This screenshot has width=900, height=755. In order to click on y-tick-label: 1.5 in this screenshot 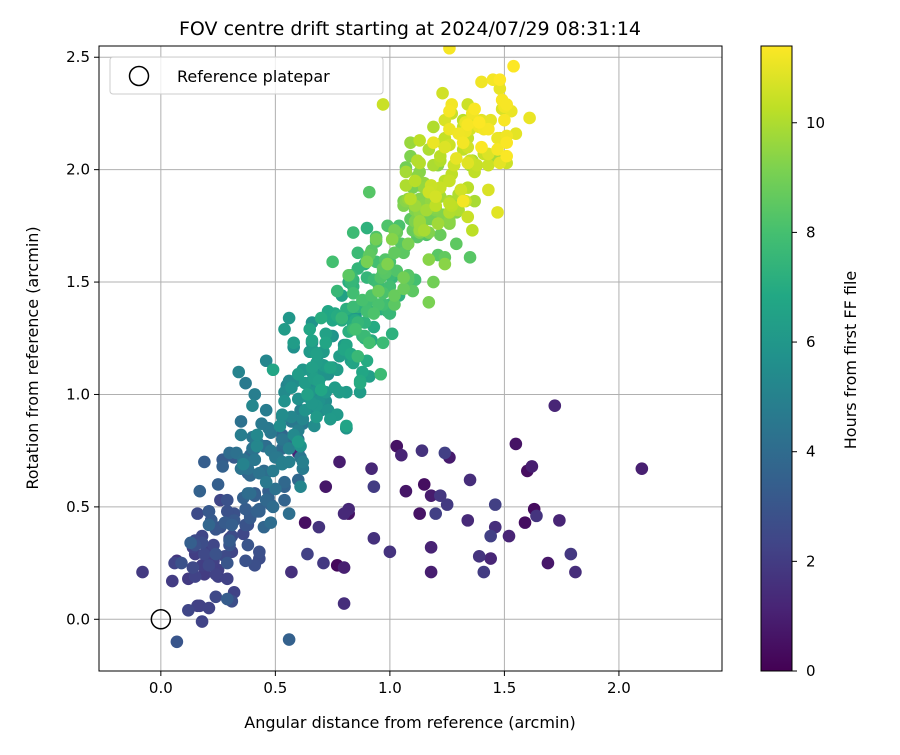, I will do `click(78, 282)`.